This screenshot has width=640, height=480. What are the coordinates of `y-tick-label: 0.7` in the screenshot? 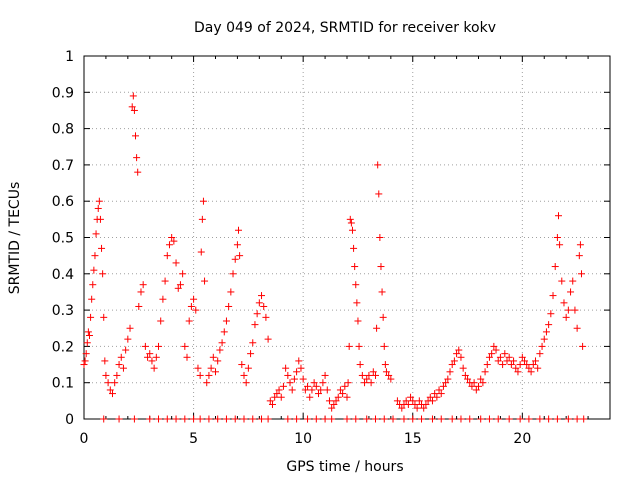 It's located at (63, 166).